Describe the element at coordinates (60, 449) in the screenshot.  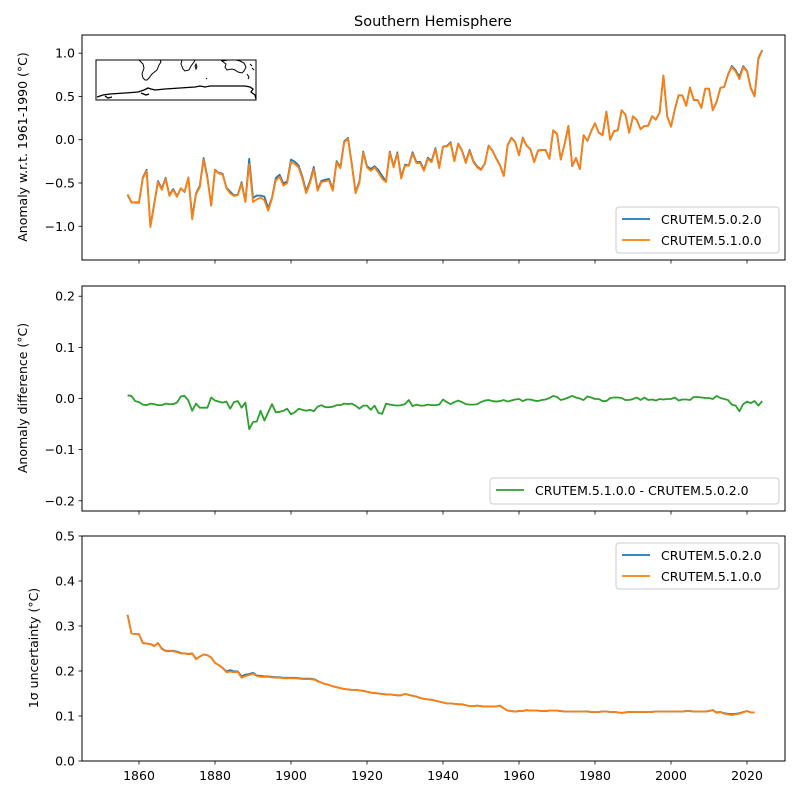
I see `ytick-label: −0.1` at that location.